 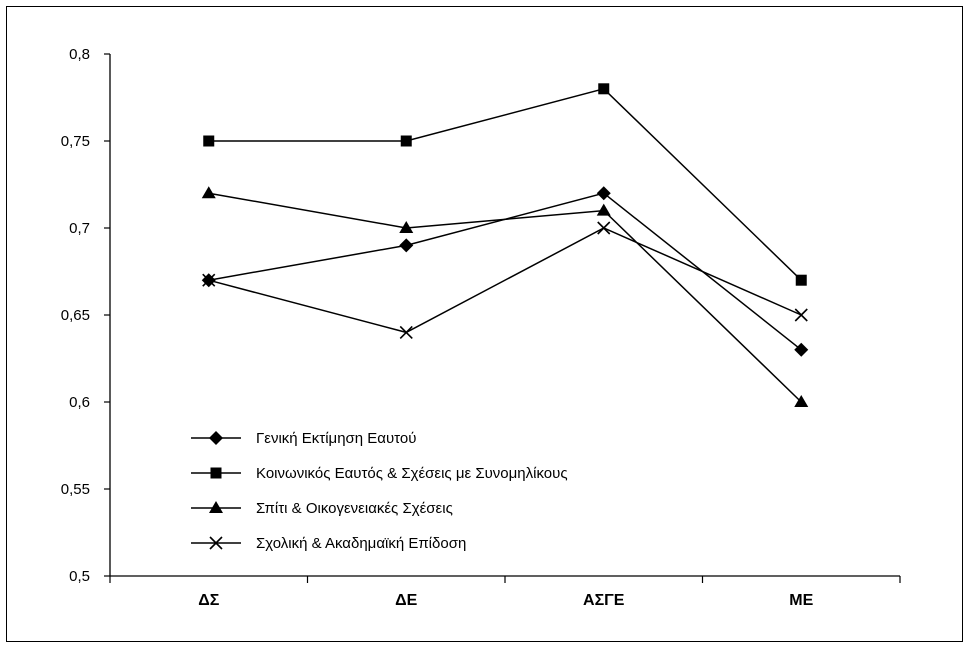 I want to click on y-tick-label: 0,75, so click(x=75, y=141).